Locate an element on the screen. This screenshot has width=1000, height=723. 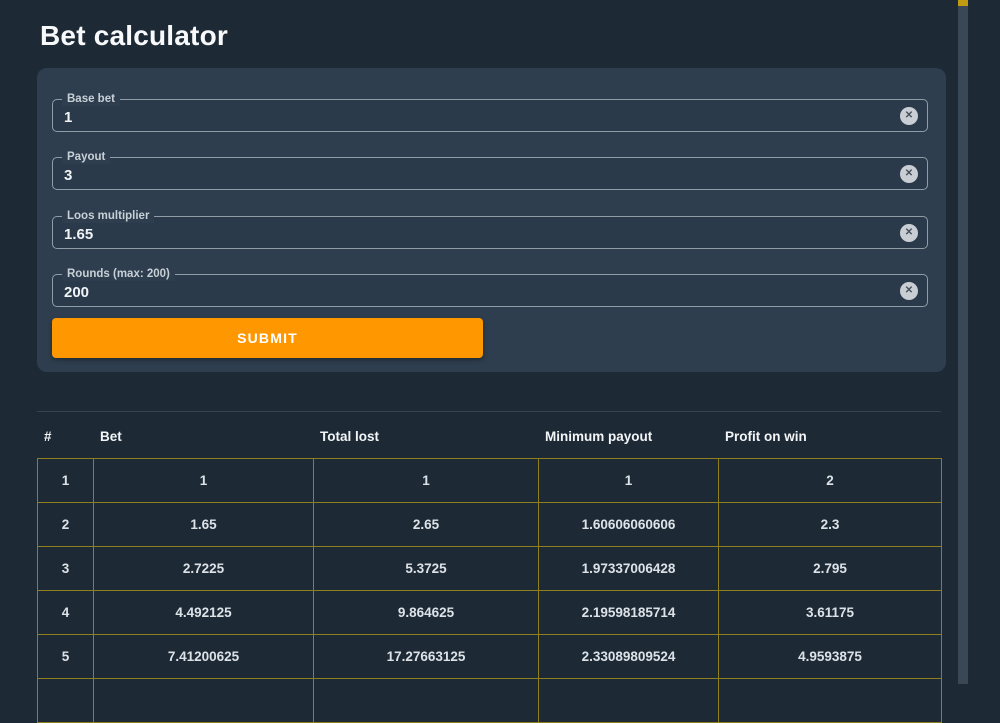
column-header-index: # is located at coordinates (48, 436).